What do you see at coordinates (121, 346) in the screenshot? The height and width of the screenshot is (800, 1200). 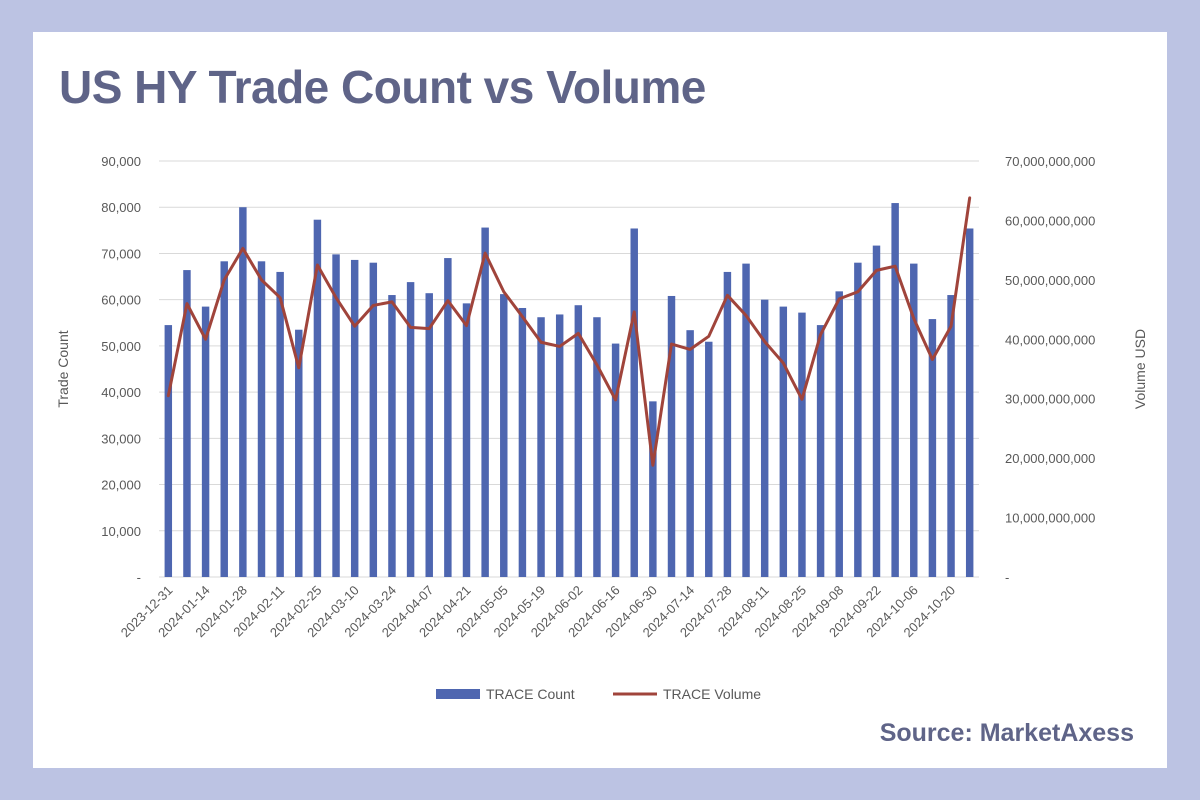 I see `y-left-tick-label: 50,000` at bounding box center [121, 346].